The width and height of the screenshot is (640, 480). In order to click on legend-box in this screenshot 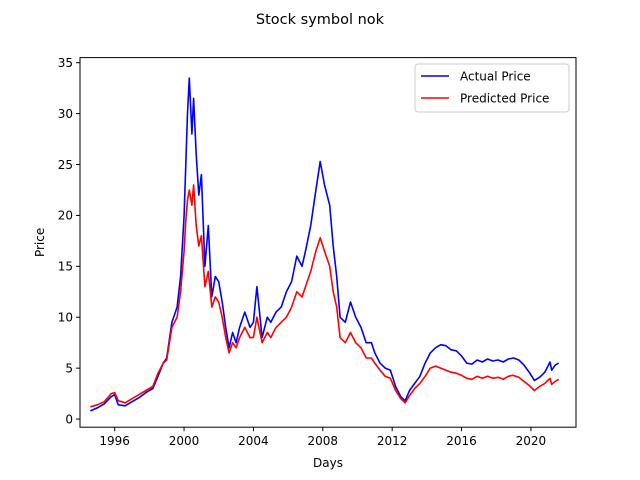, I will do `click(492, 88)`.